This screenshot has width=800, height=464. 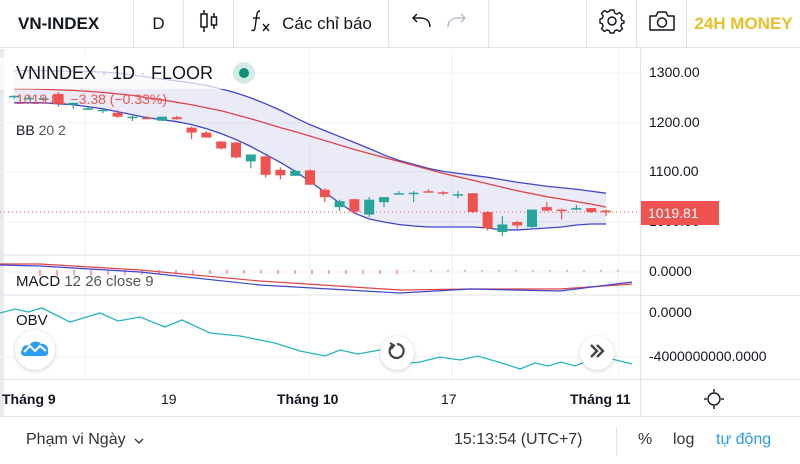 What do you see at coordinates (674, 72) in the screenshot?
I see `price-axis-label: 1300.00` at bounding box center [674, 72].